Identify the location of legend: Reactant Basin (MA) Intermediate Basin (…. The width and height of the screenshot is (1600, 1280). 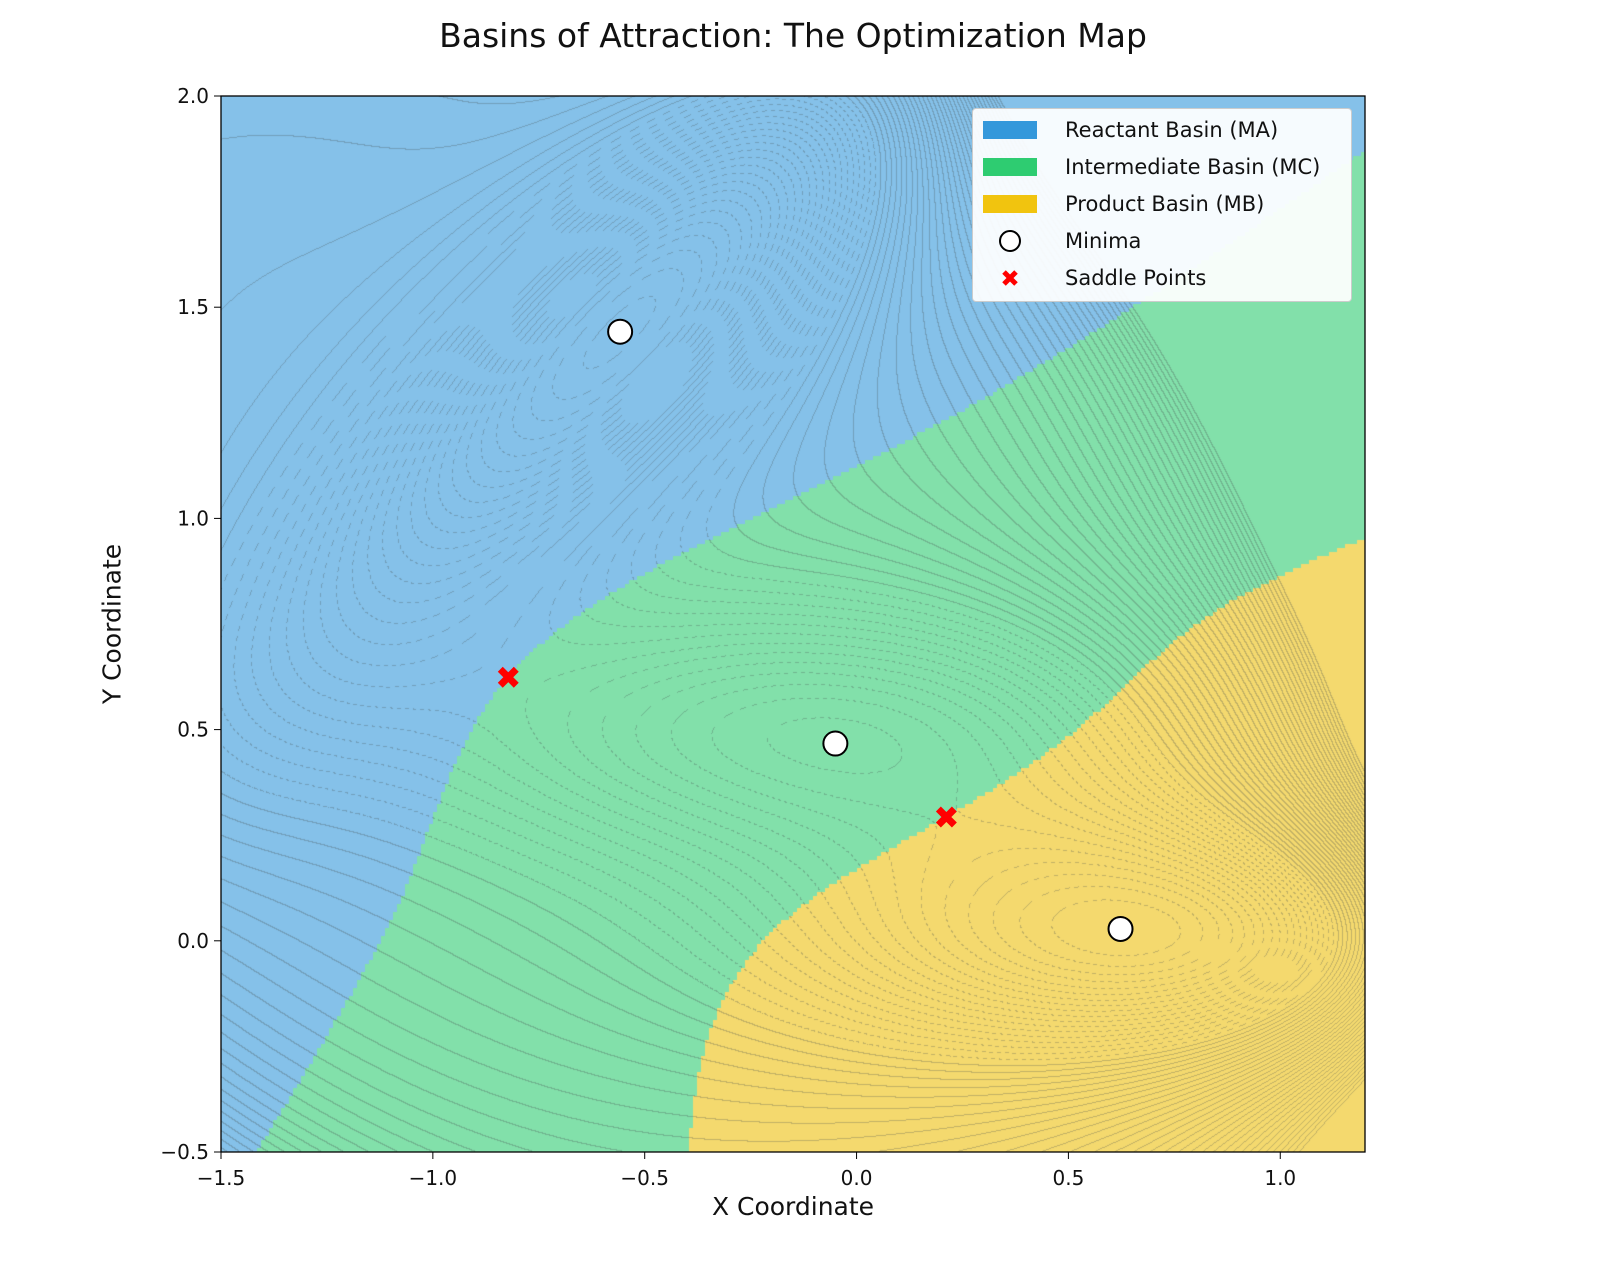
(1162, 205).